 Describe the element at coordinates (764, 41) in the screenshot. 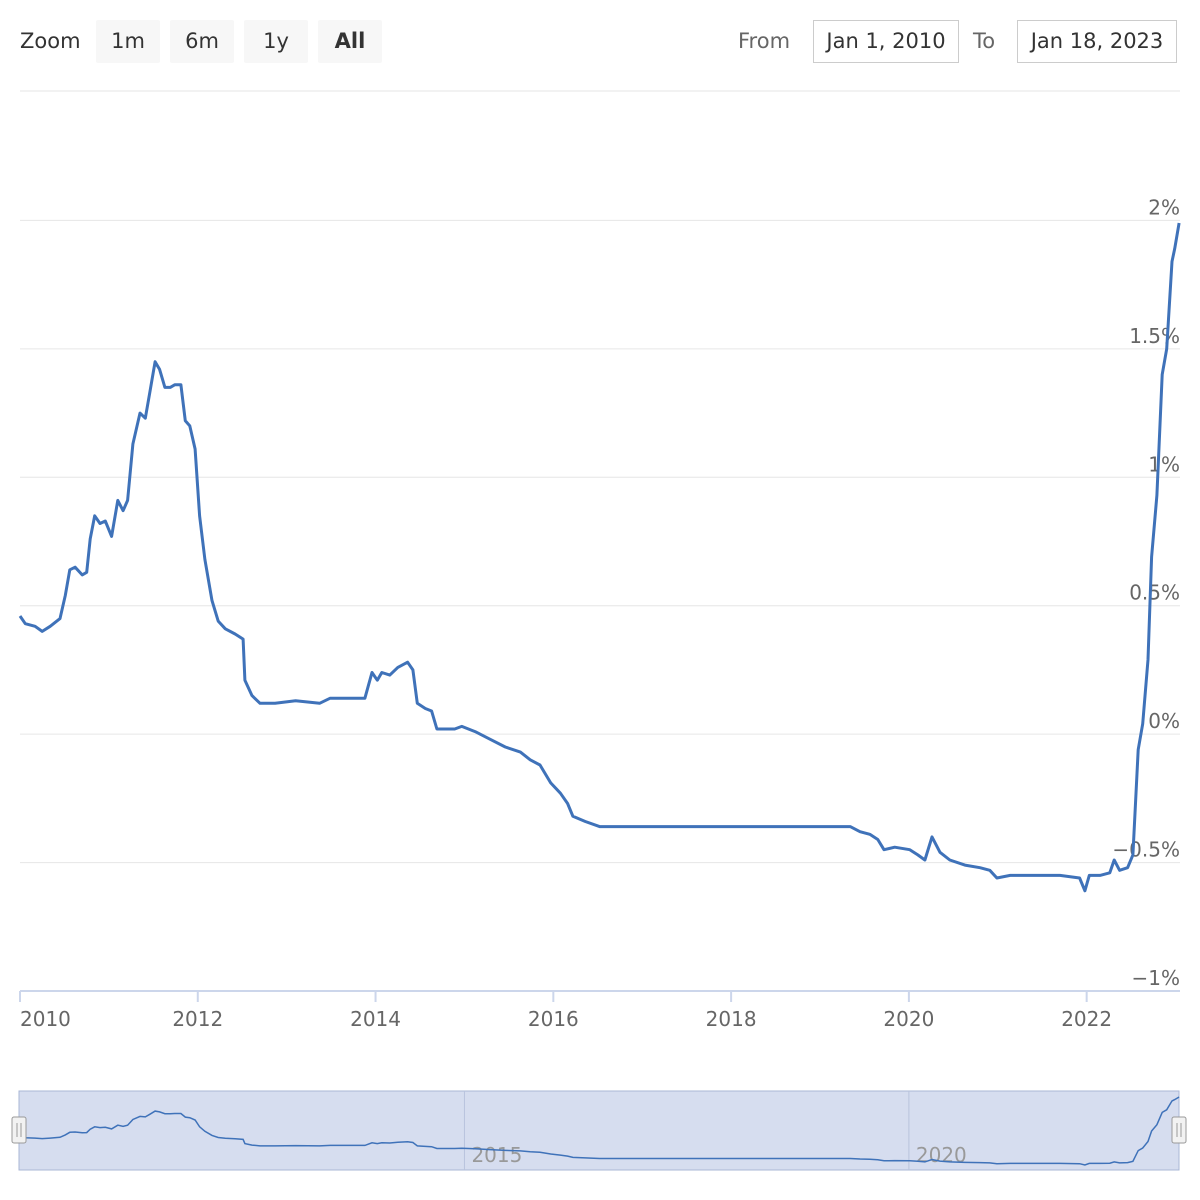

I see `from-label: From` at that location.